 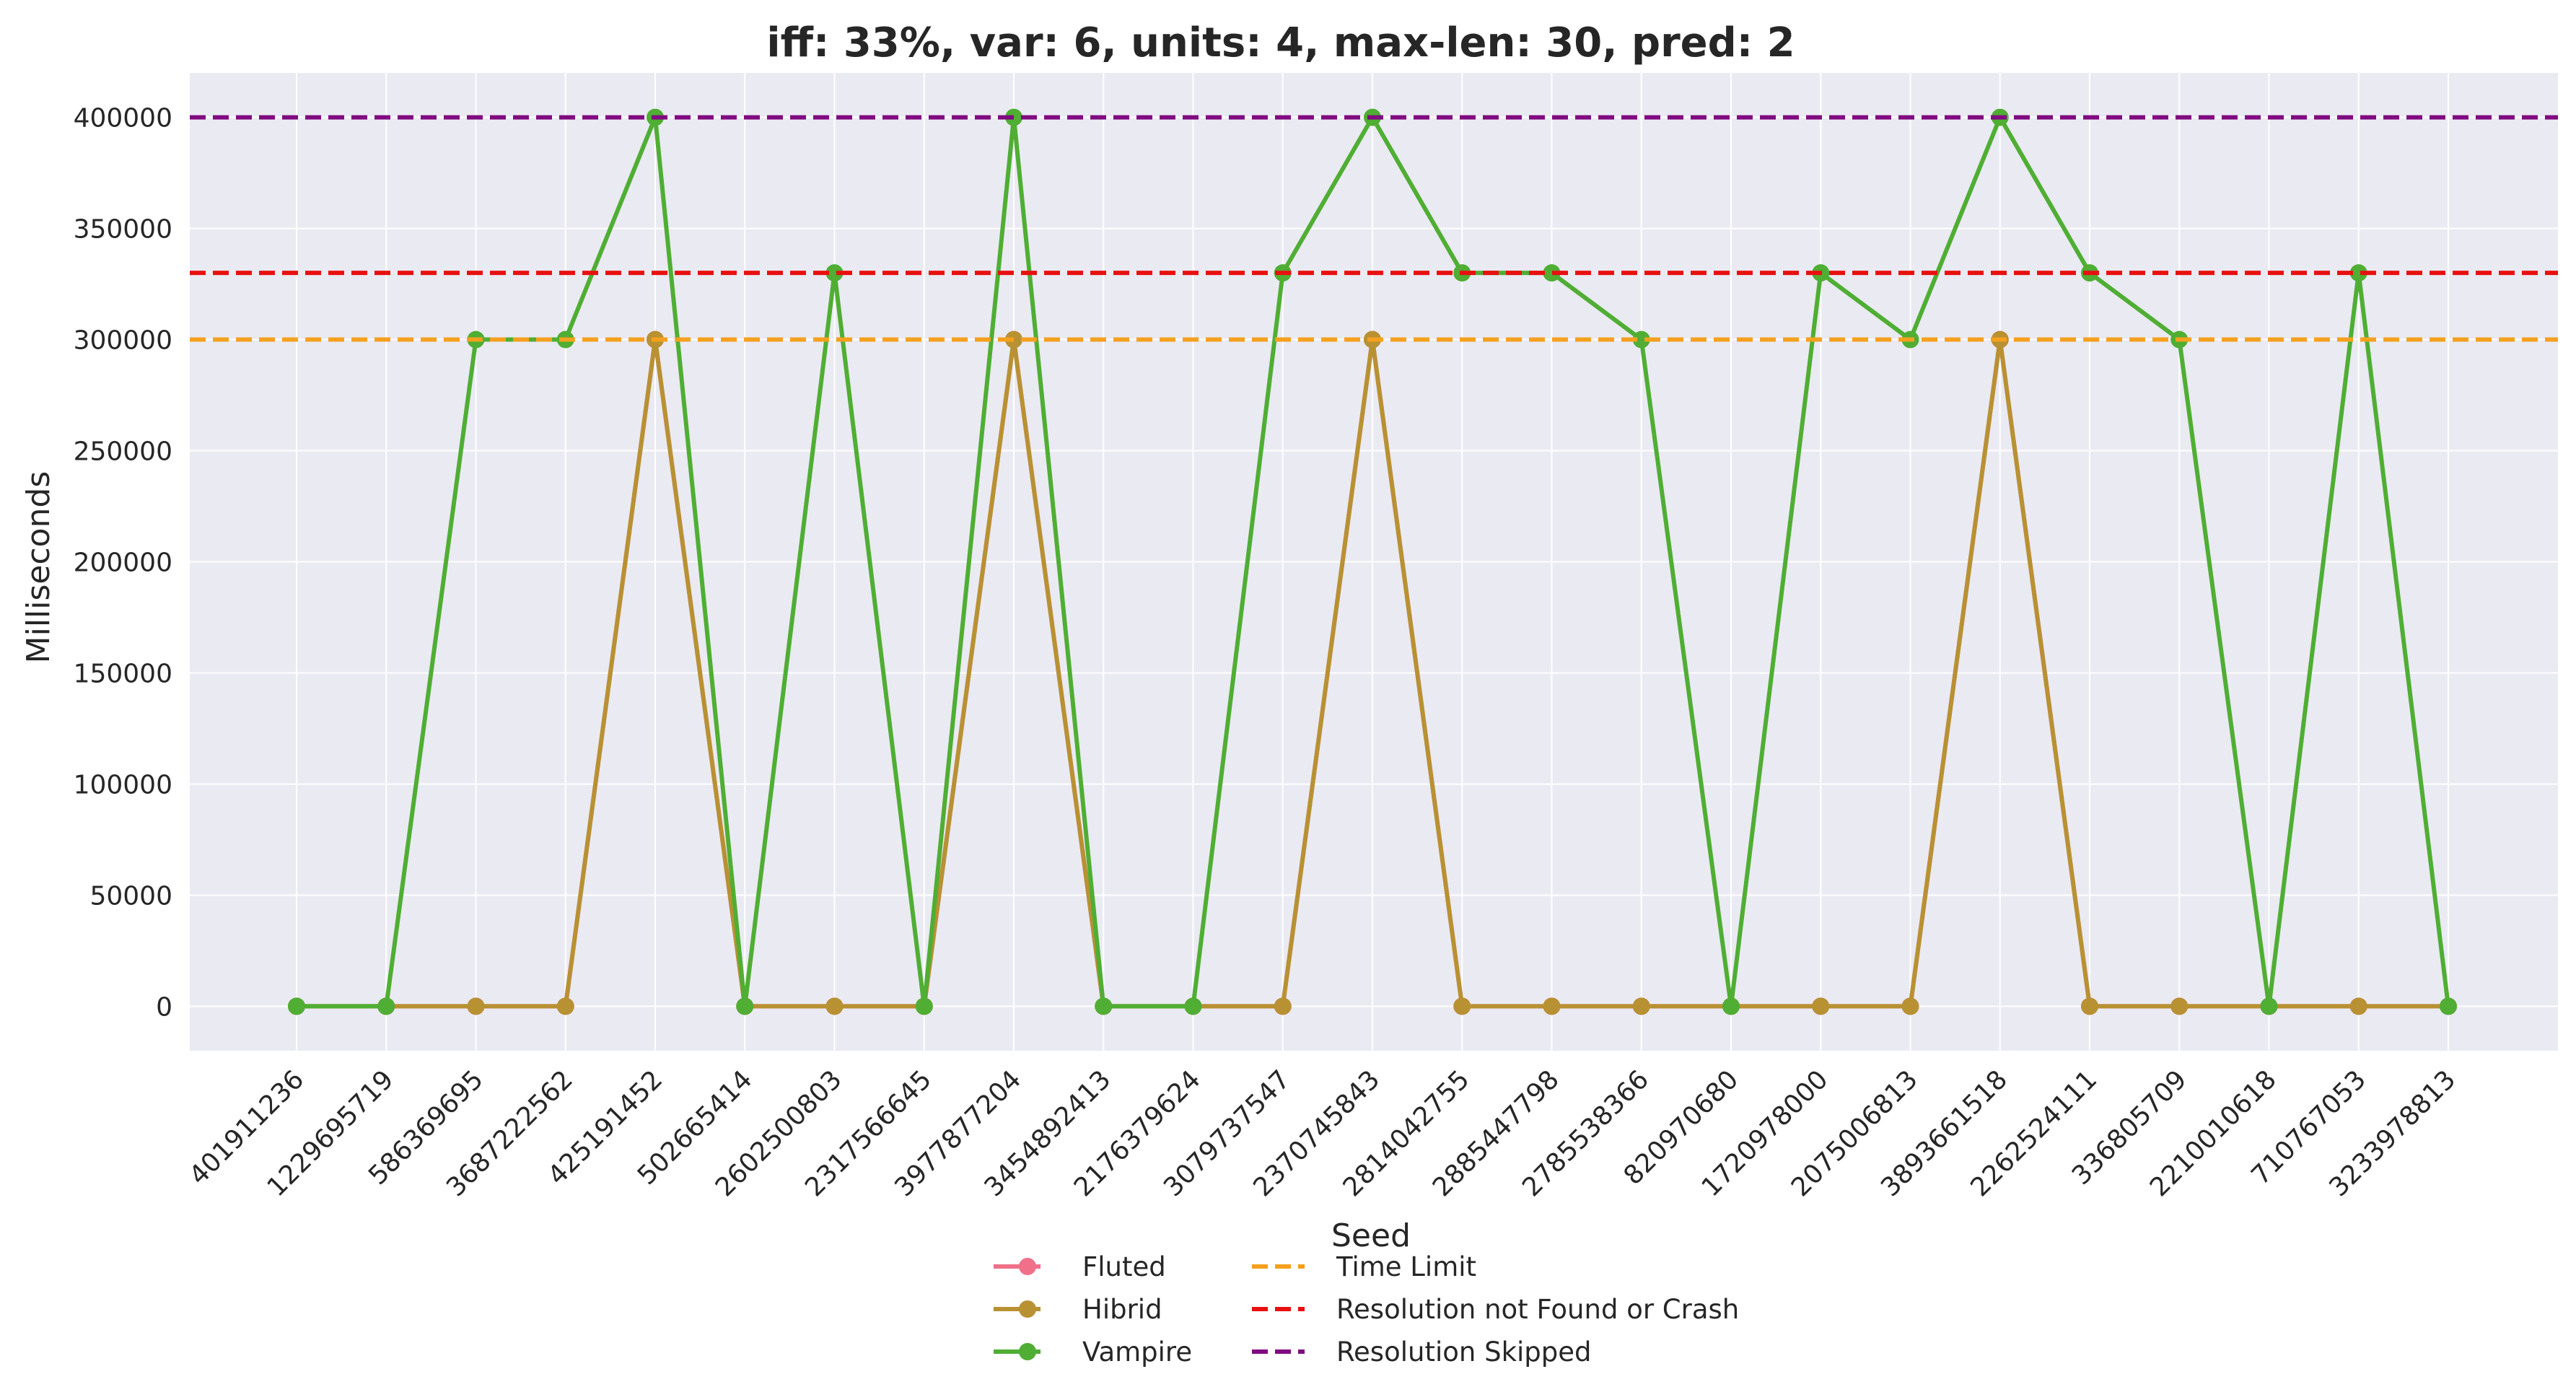 What do you see at coordinates (123, 563) in the screenshot?
I see `y-tick-label: 200000` at bounding box center [123, 563].